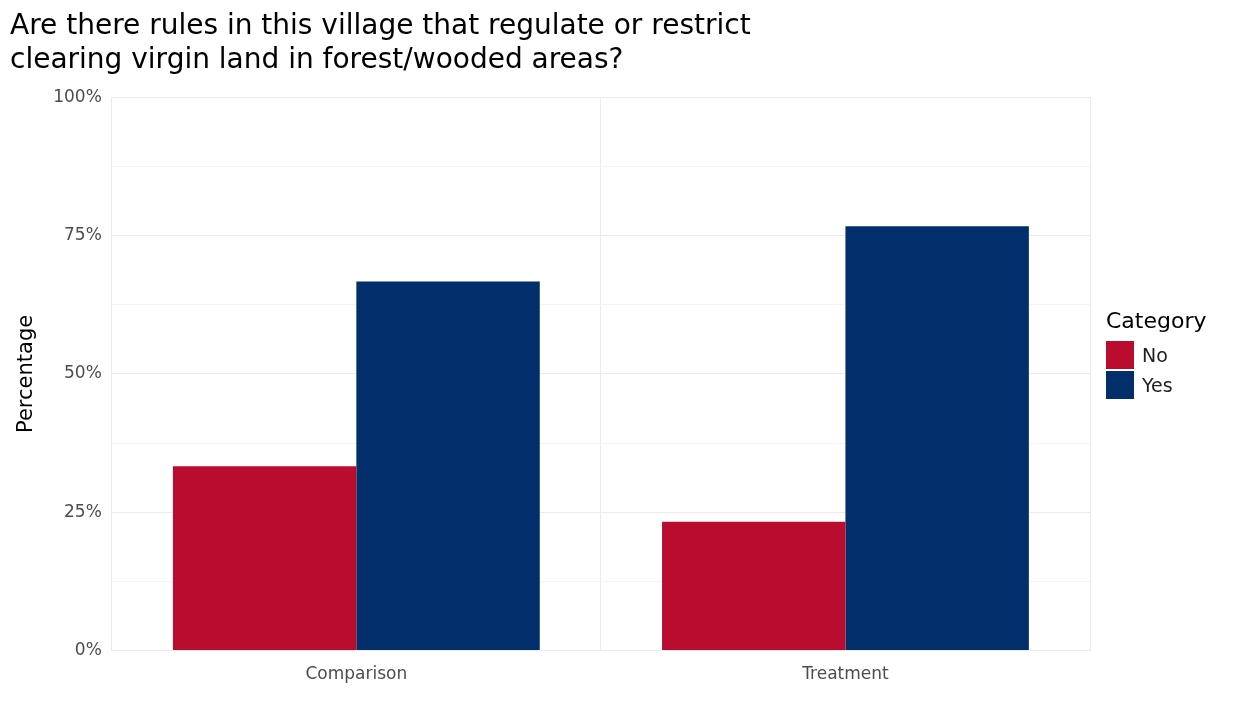 This screenshot has height=709, width=1246. I want to click on x-tick-label: Comparison, so click(356, 673).